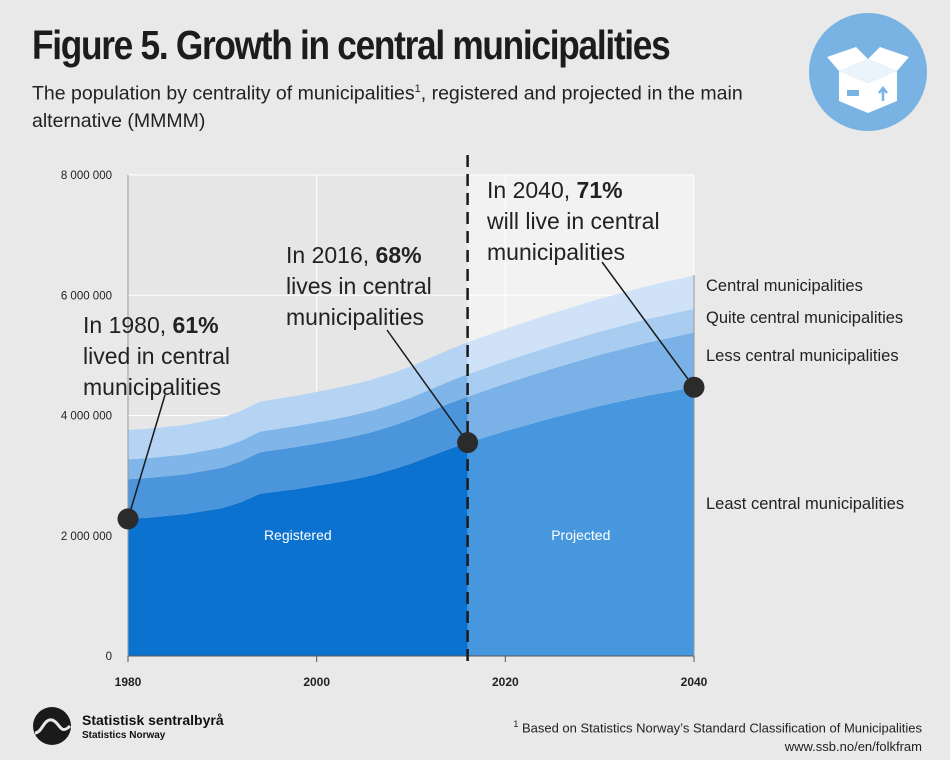 The width and height of the screenshot is (950, 760). I want to click on area-projected-central-municipalities, so click(580, 325).